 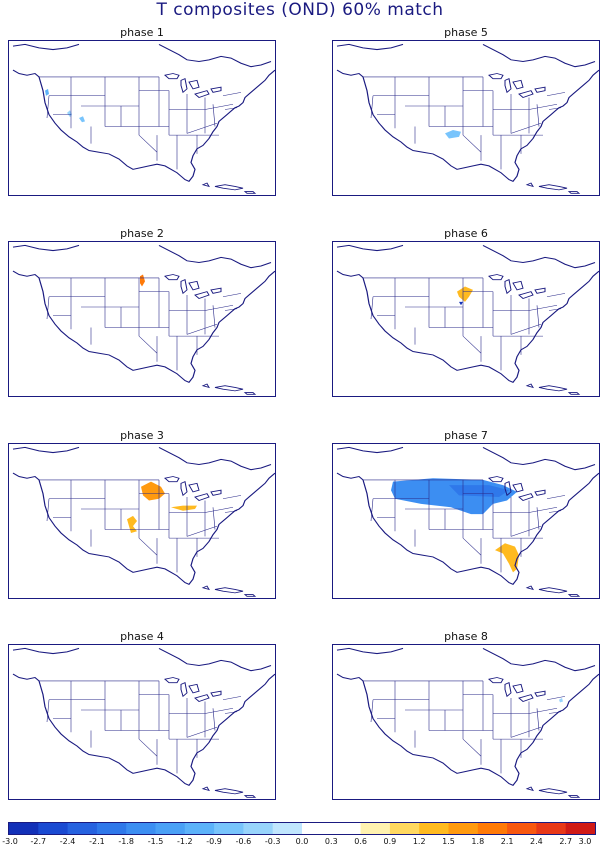 What do you see at coordinates (466, 636) in the screenshot?
I see `panel-title: phase 8` at bounding box center [466, 636].